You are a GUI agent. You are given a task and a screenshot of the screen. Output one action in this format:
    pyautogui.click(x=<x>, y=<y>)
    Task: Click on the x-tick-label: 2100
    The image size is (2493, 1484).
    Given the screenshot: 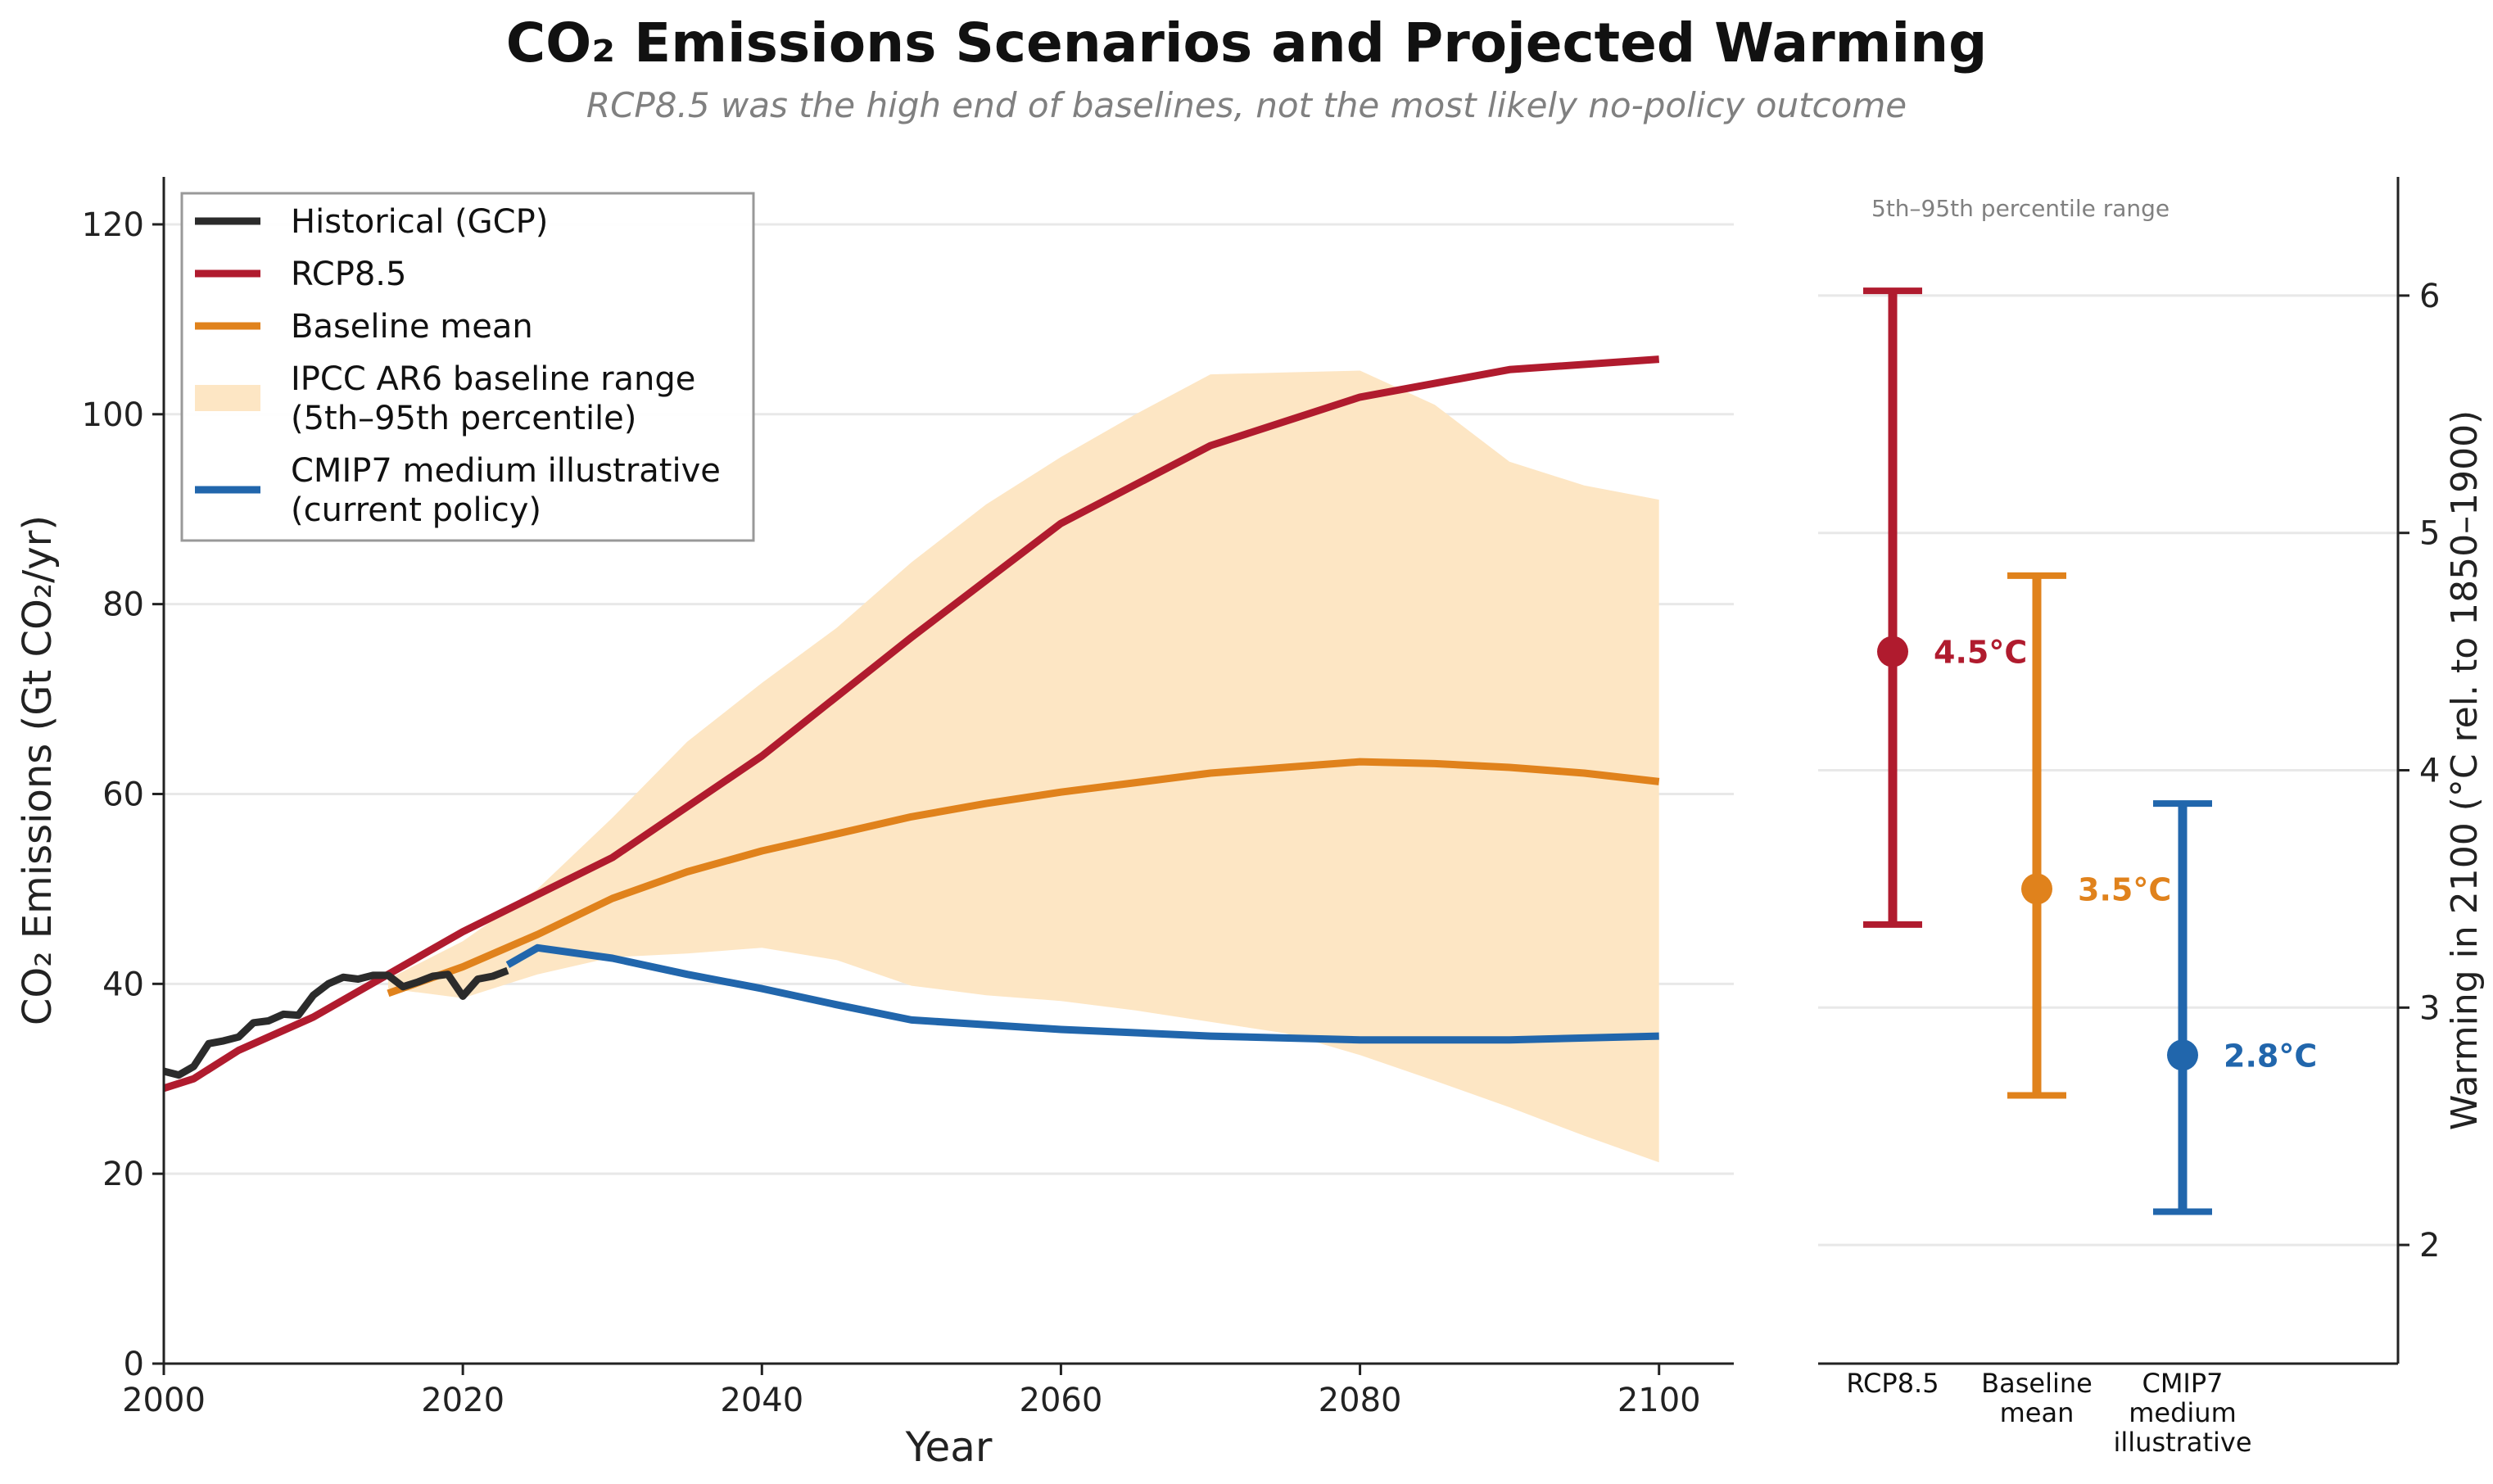 What is the action you would take?
    pyautogui.click(x=1659, y=1400)
    